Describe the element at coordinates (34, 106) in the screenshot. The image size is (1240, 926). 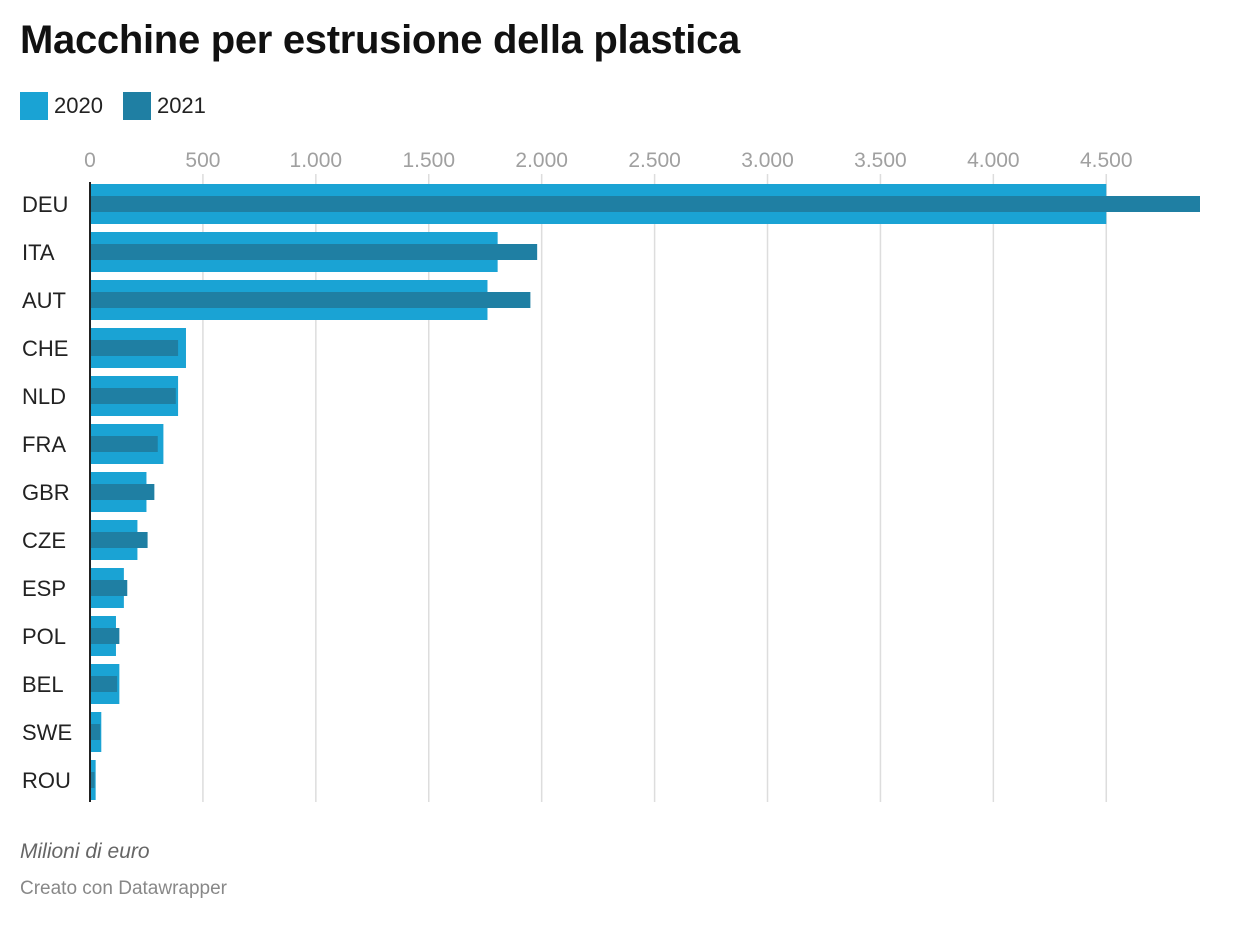
I see `legend-swatch-2020` at that location.